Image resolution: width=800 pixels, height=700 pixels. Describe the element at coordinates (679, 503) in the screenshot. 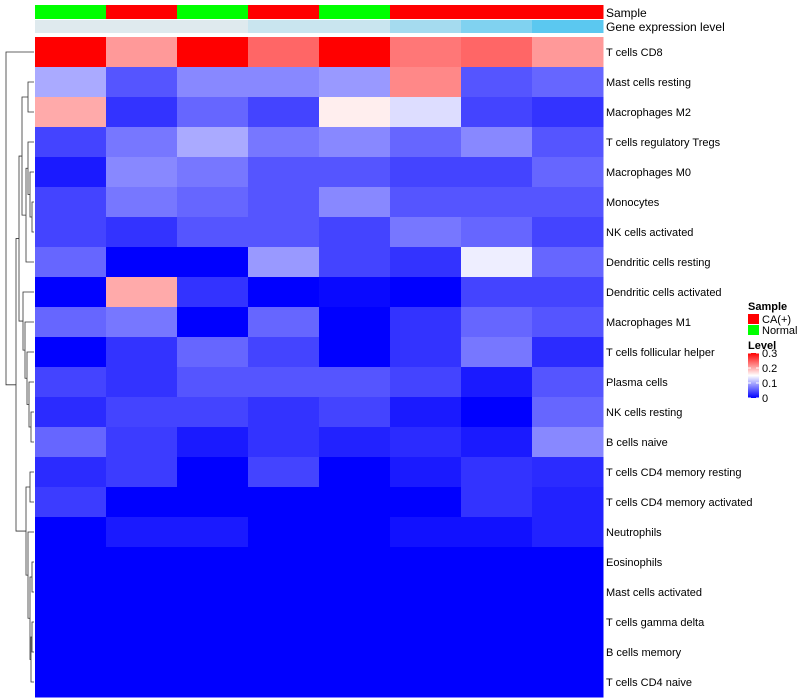

I see `row-label: T cells CD4 memory activated` at that location.